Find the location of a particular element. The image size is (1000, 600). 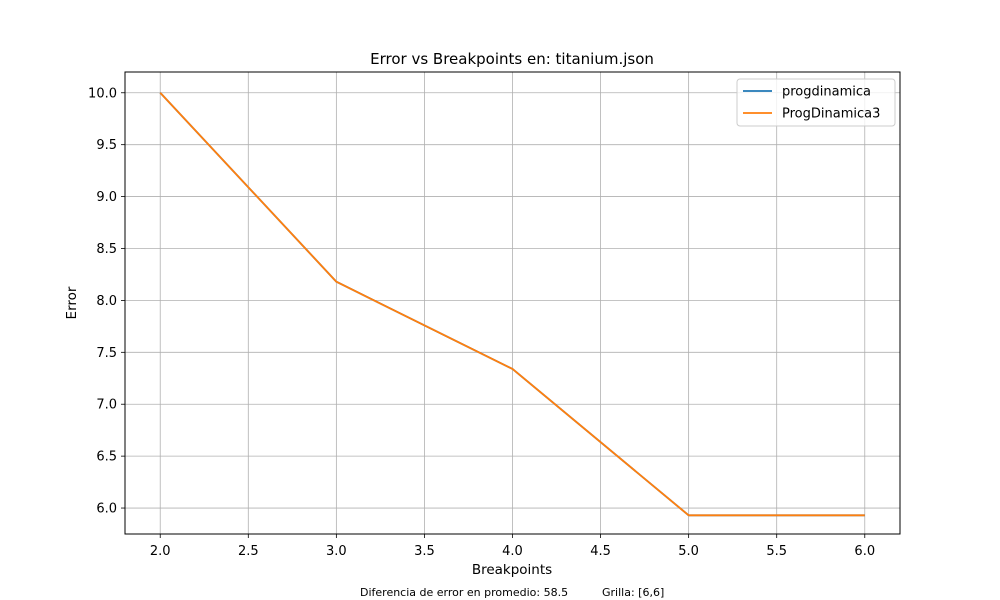

x-tick-label: 2.0 is located at coordinates (160, 551).